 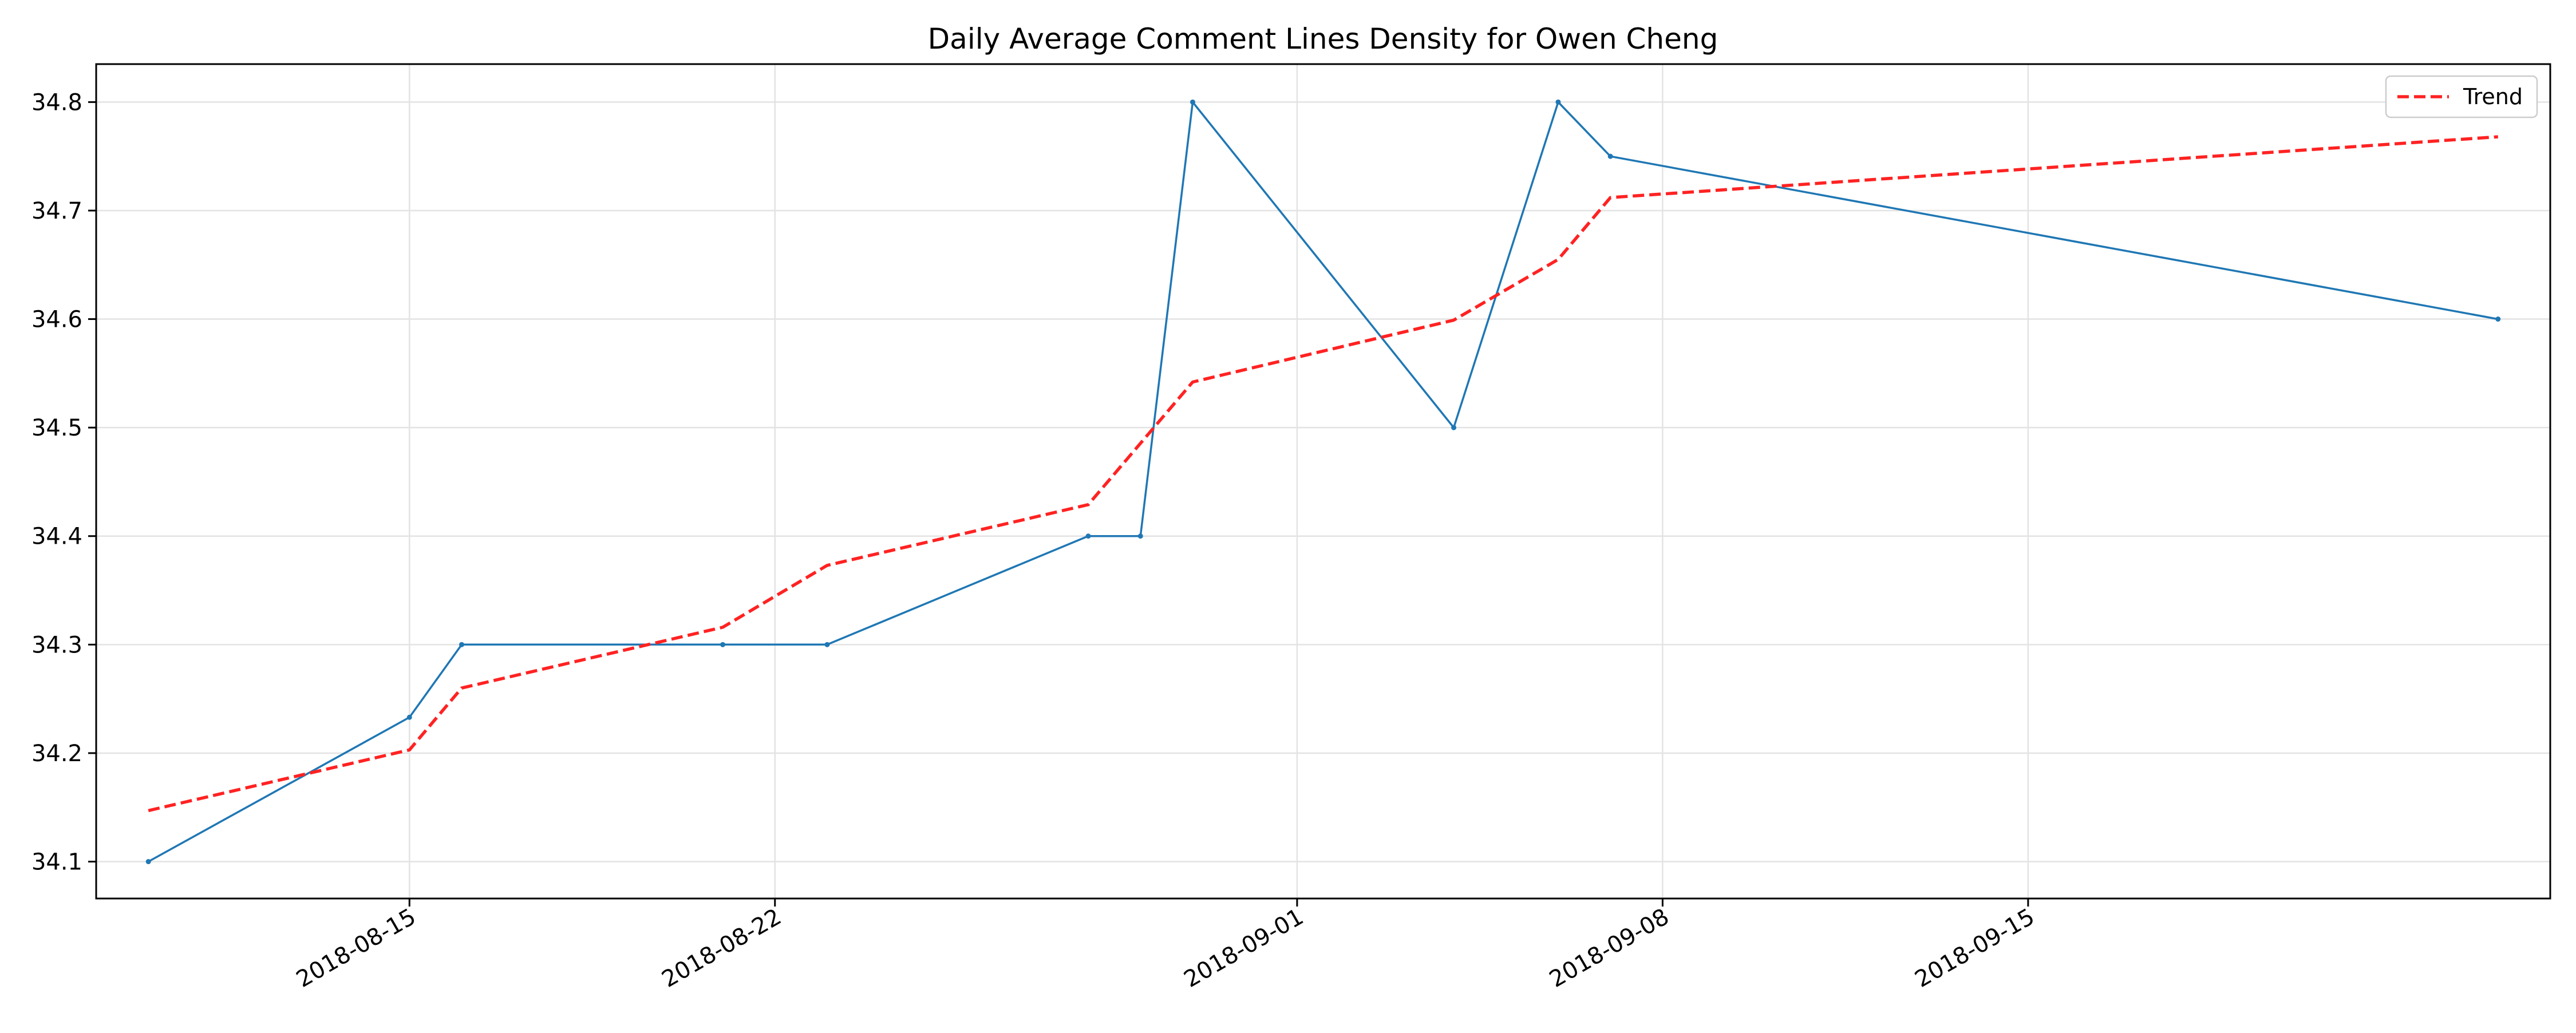 What do you see at coordinates (56, 211) in the screenshot?
I see `y-tick-label: 34.7` at bounding box center [56, 211].